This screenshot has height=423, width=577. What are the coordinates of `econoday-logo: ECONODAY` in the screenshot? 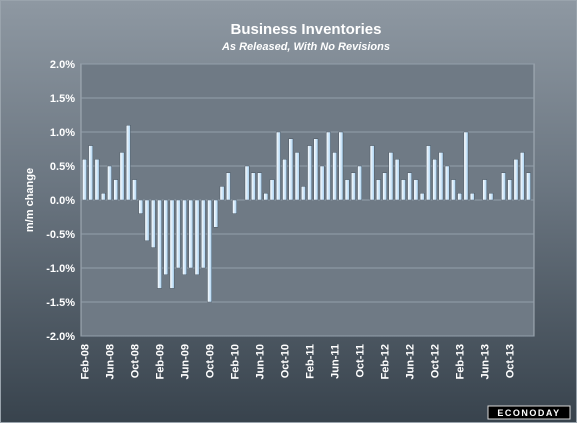 It's located at (529, 412).